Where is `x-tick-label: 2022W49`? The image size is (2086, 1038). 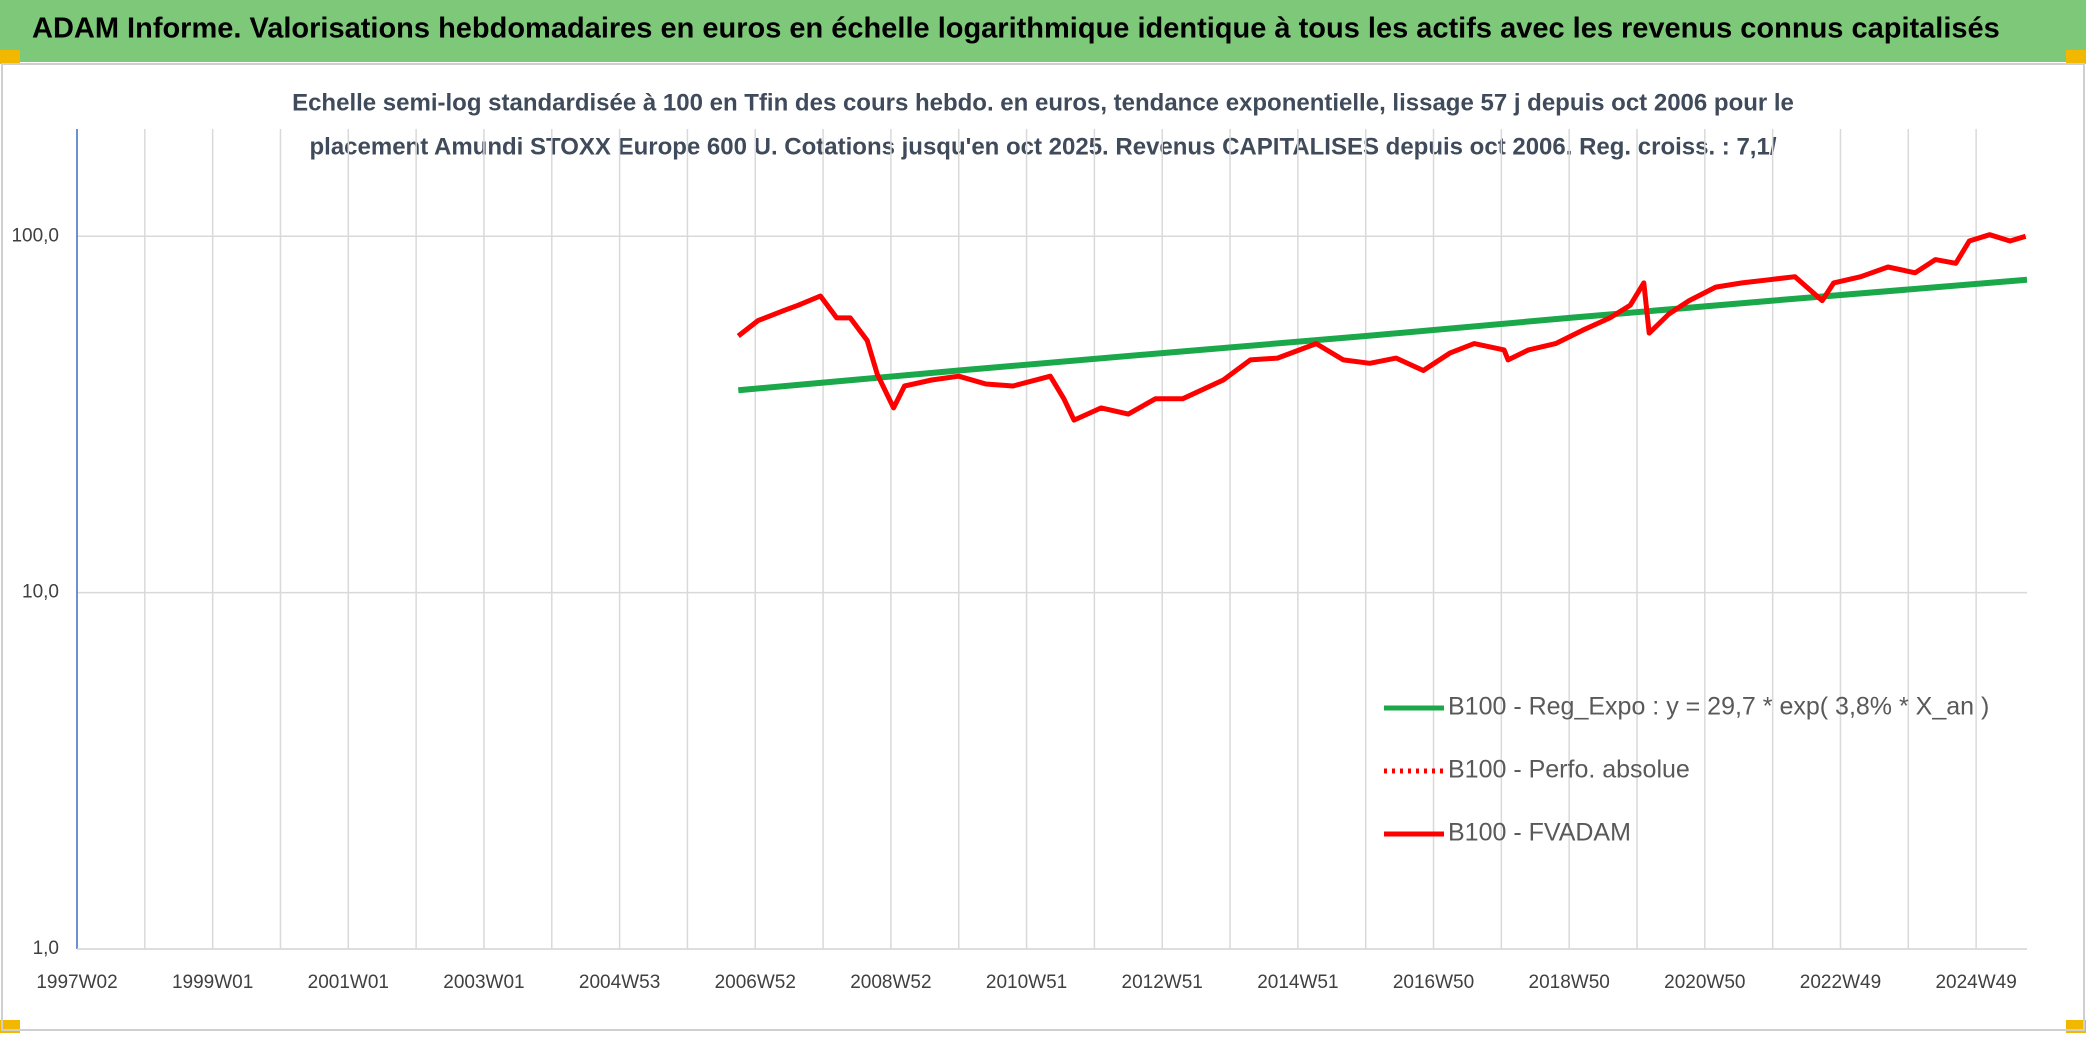 x-tick-label: 2022W49 is located at coordinates (1840, 982).